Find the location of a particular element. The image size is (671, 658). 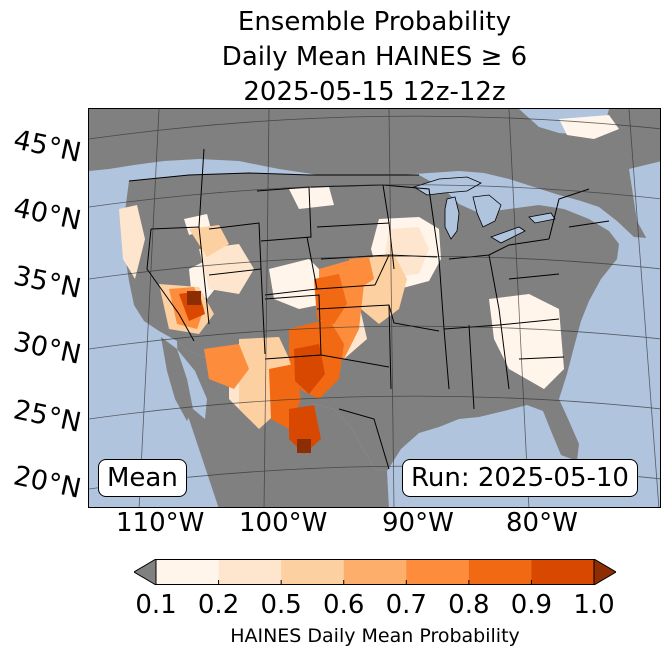

lon-label-90: 90°W is located at coordinates (418, 523).